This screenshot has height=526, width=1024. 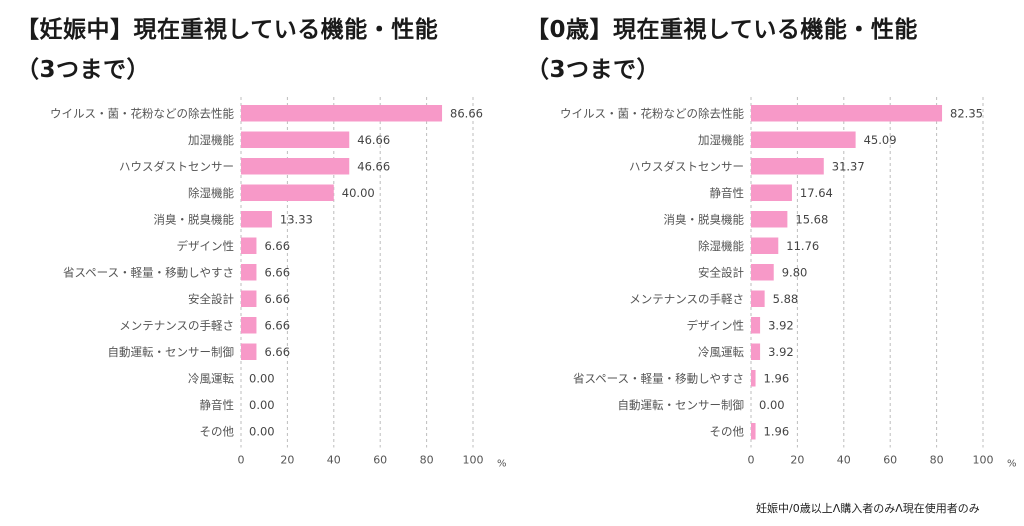 I want to click on value-label: 82.35, so click(x=966, y=113).